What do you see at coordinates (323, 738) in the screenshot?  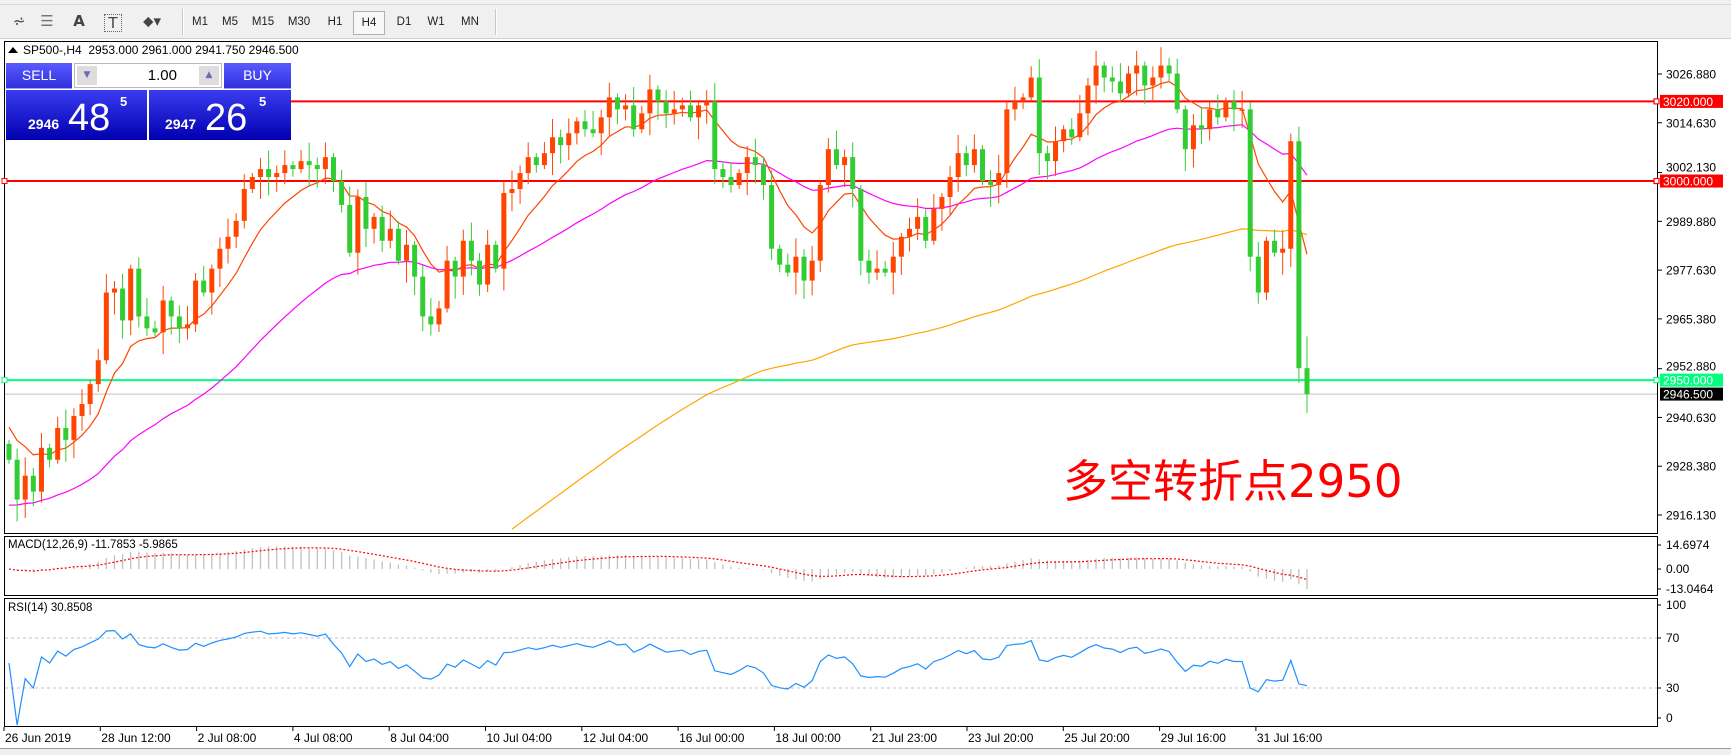 I see `time-label: 4 Jul 08:00` at bounding box center [323, 738].